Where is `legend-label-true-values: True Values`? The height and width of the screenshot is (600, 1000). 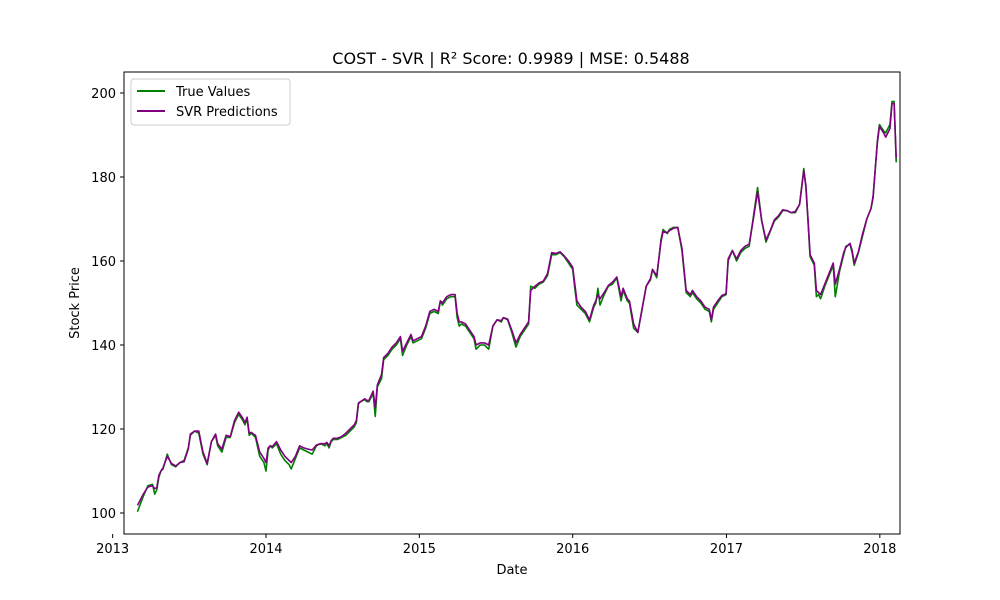 legend-label-true-values: True Values is located at coordinates (212, 92).